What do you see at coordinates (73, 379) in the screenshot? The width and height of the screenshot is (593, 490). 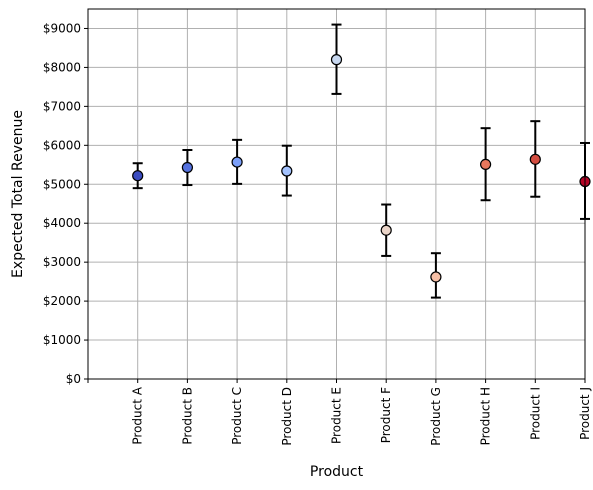 I see `y-tick-label: $0` at bounding box center [73, 379].